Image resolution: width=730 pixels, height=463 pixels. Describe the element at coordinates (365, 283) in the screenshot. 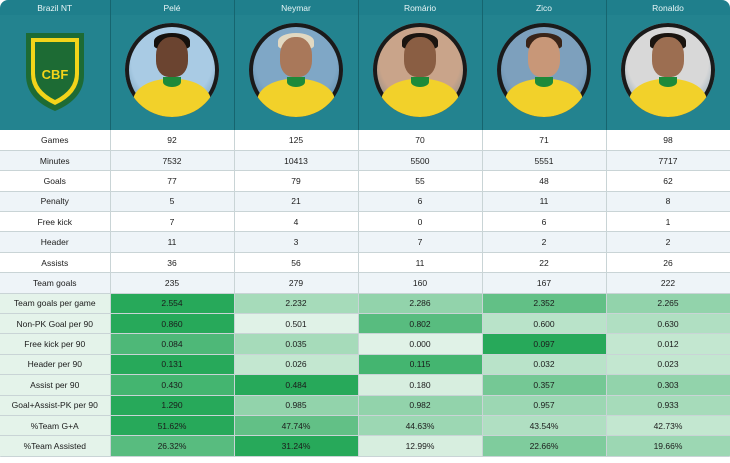

I see `stat-row-team-goals: Team goals 235 279 160 167 222` at that location.